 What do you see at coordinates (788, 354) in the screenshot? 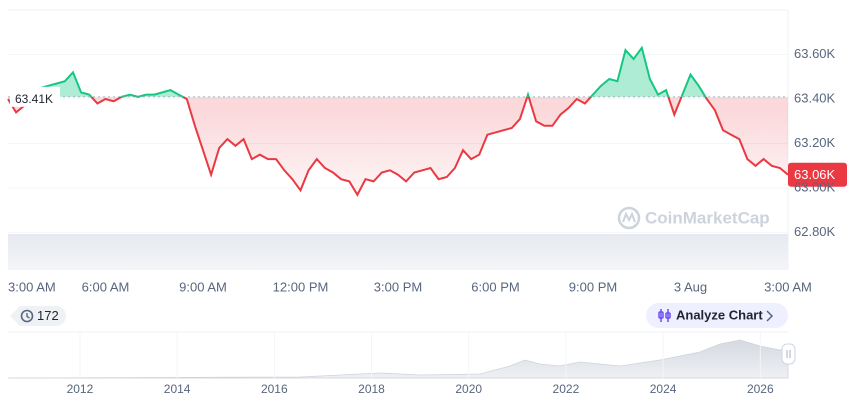
I see `navigator-handle` at bounding box center [788, 354].